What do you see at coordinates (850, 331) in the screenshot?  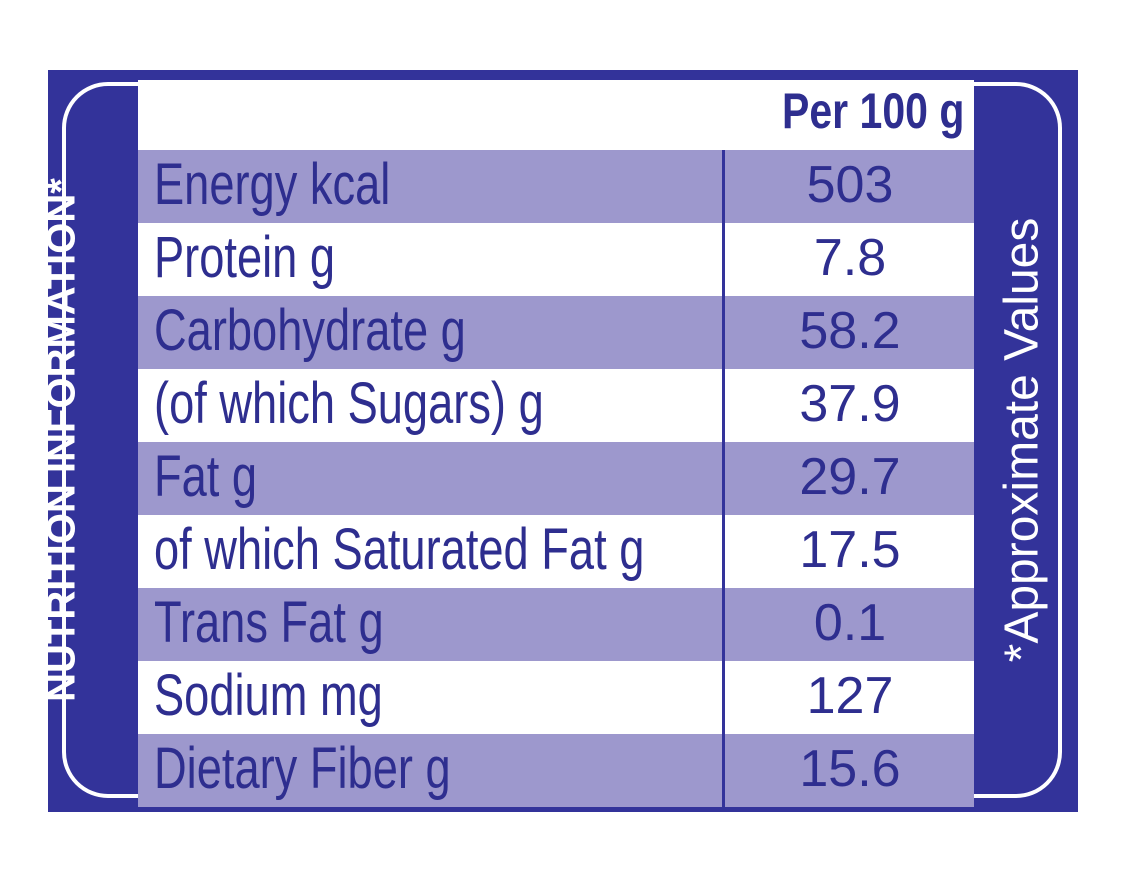 I see `nutrient-value: 58.2` at bounding box center [850, 331].